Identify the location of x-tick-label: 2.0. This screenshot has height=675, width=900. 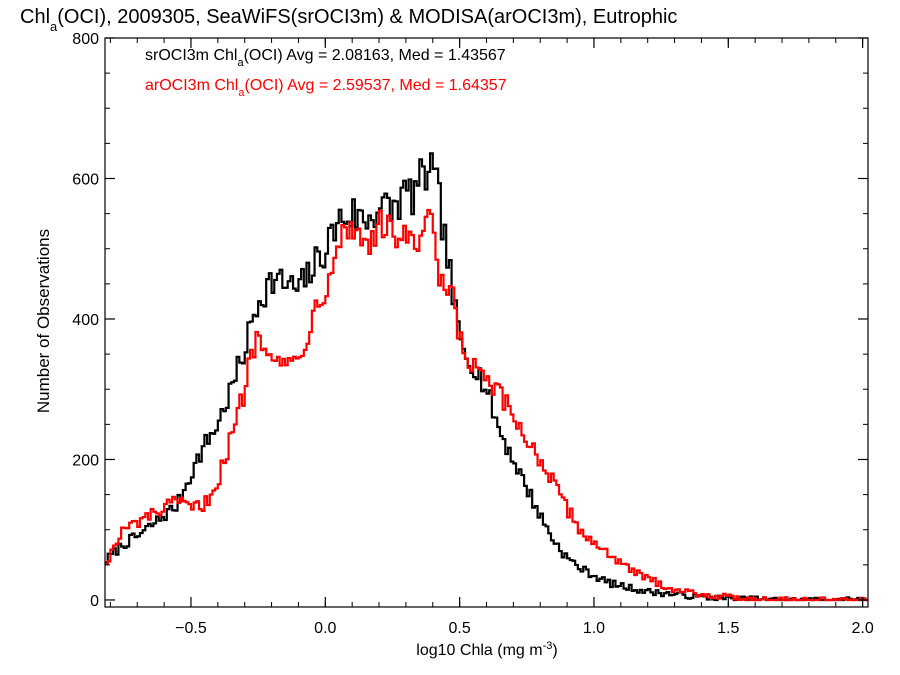
(863, 628).